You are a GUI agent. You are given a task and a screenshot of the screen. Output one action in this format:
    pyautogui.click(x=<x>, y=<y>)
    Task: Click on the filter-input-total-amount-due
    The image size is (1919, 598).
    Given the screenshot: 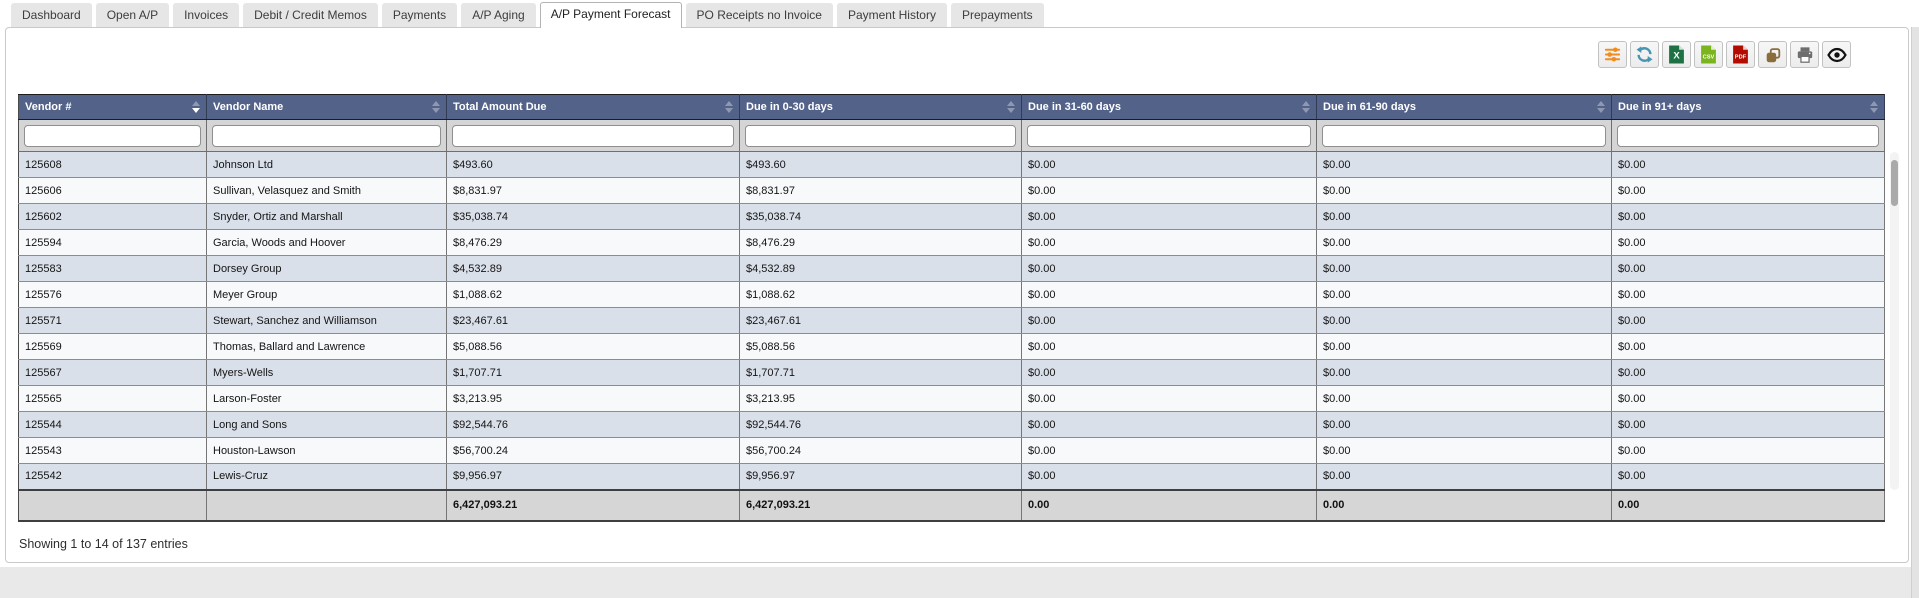 What is the action you would take?
    pyautogui.click(x=593, y=135)
    